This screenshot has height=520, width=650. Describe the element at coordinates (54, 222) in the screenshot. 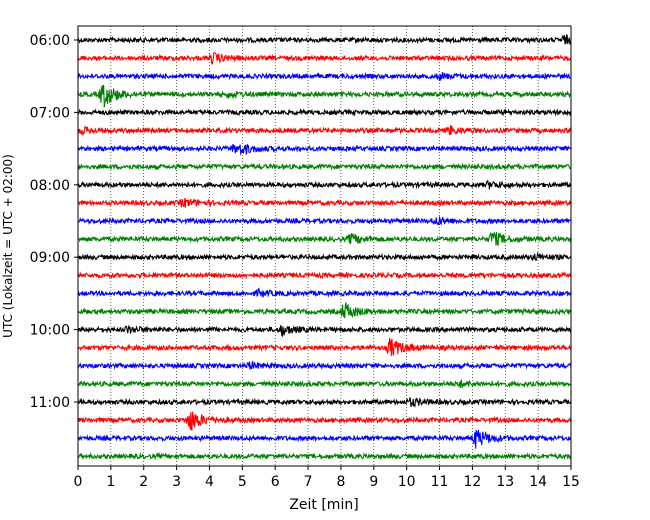

I see `y-axis-ticks: 06:00 07:00 08:00 09:00 10:00 11:00` at that location.